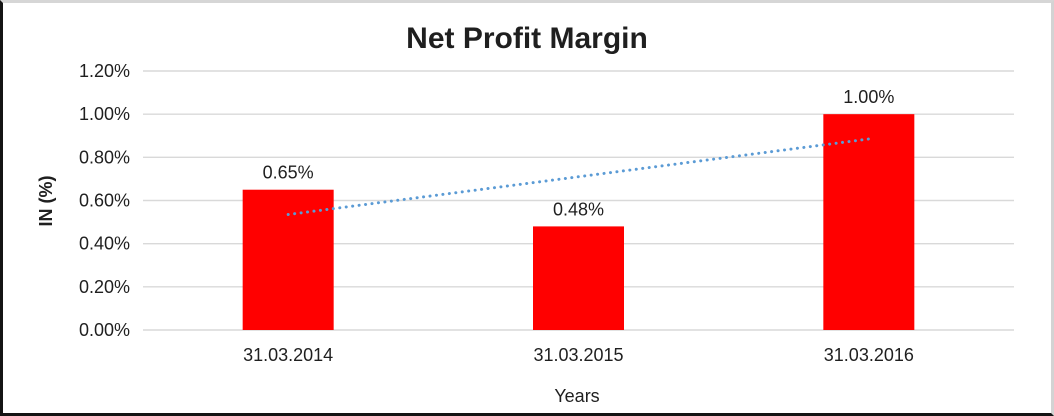  I want to click on y-tick-label: 0.60%, so click(104, 201).